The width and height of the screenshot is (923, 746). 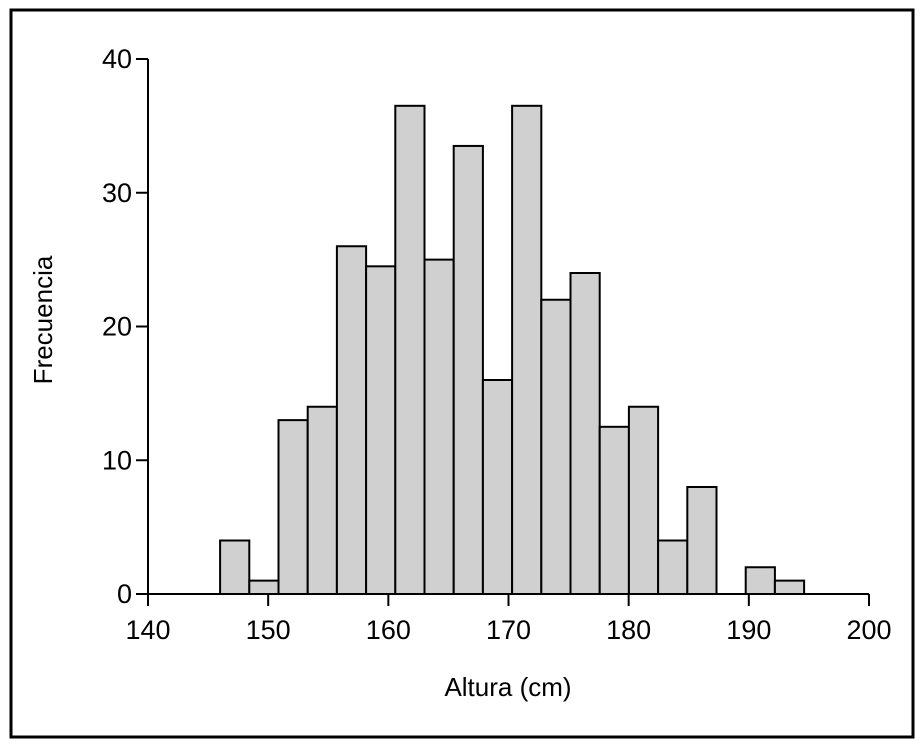 I want to click on y-axis-ticks: 0 10 20 30 40, so click(x=125, y=326).